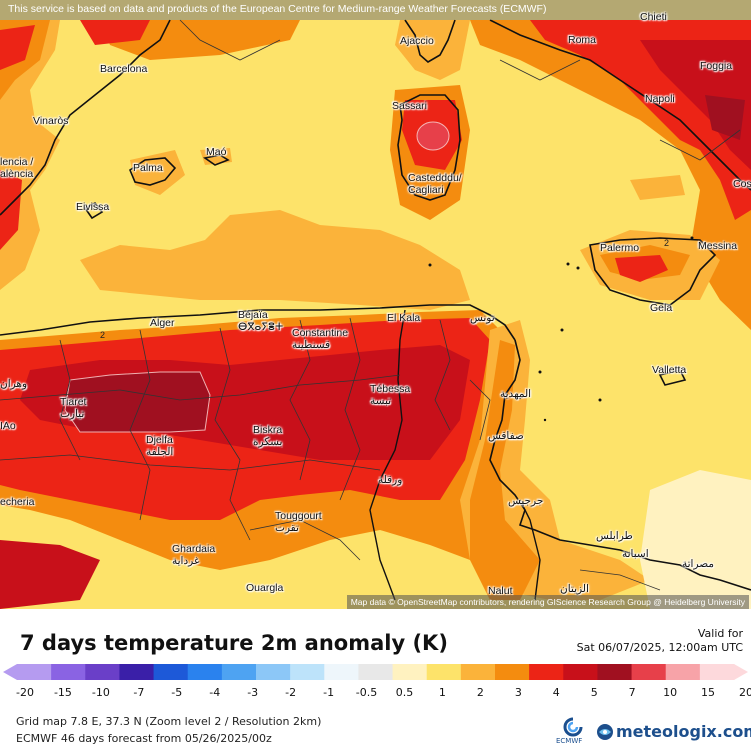 Image resolution: width=751 pixels, height=751 pixels. What do you see at coordinates (410, 106) in the screenshot?
I see `city-label: Sassari` at bounding box center [410, 106].